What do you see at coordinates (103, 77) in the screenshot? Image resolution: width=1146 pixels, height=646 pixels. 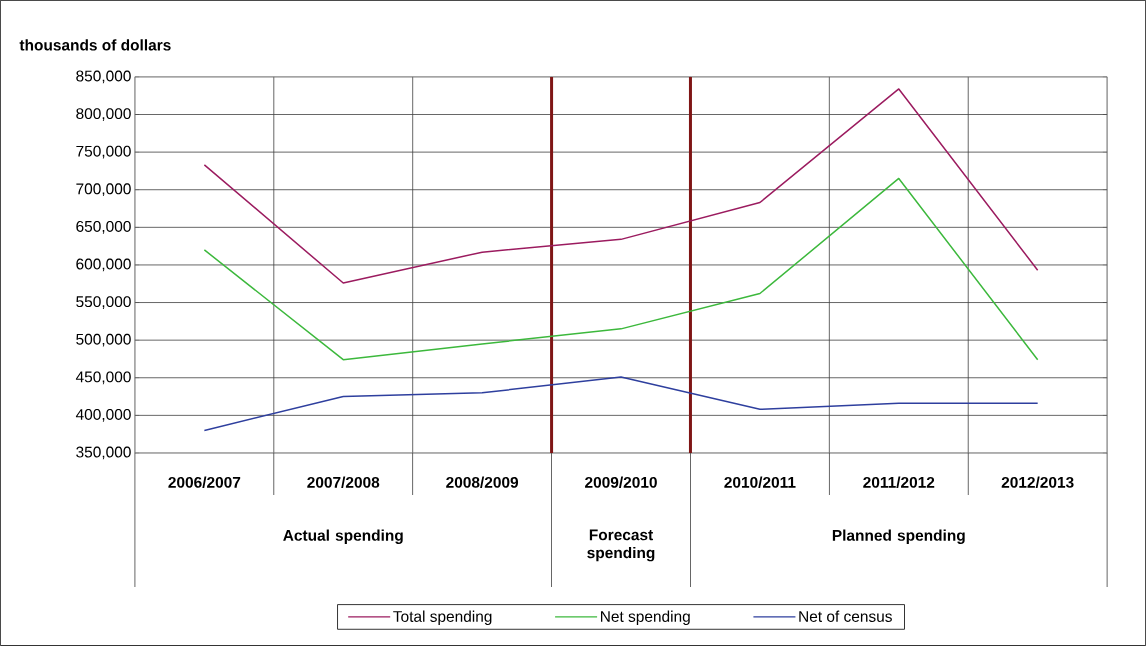 I see `y-tick-label: 850,000` at bounding box center [103, 77].